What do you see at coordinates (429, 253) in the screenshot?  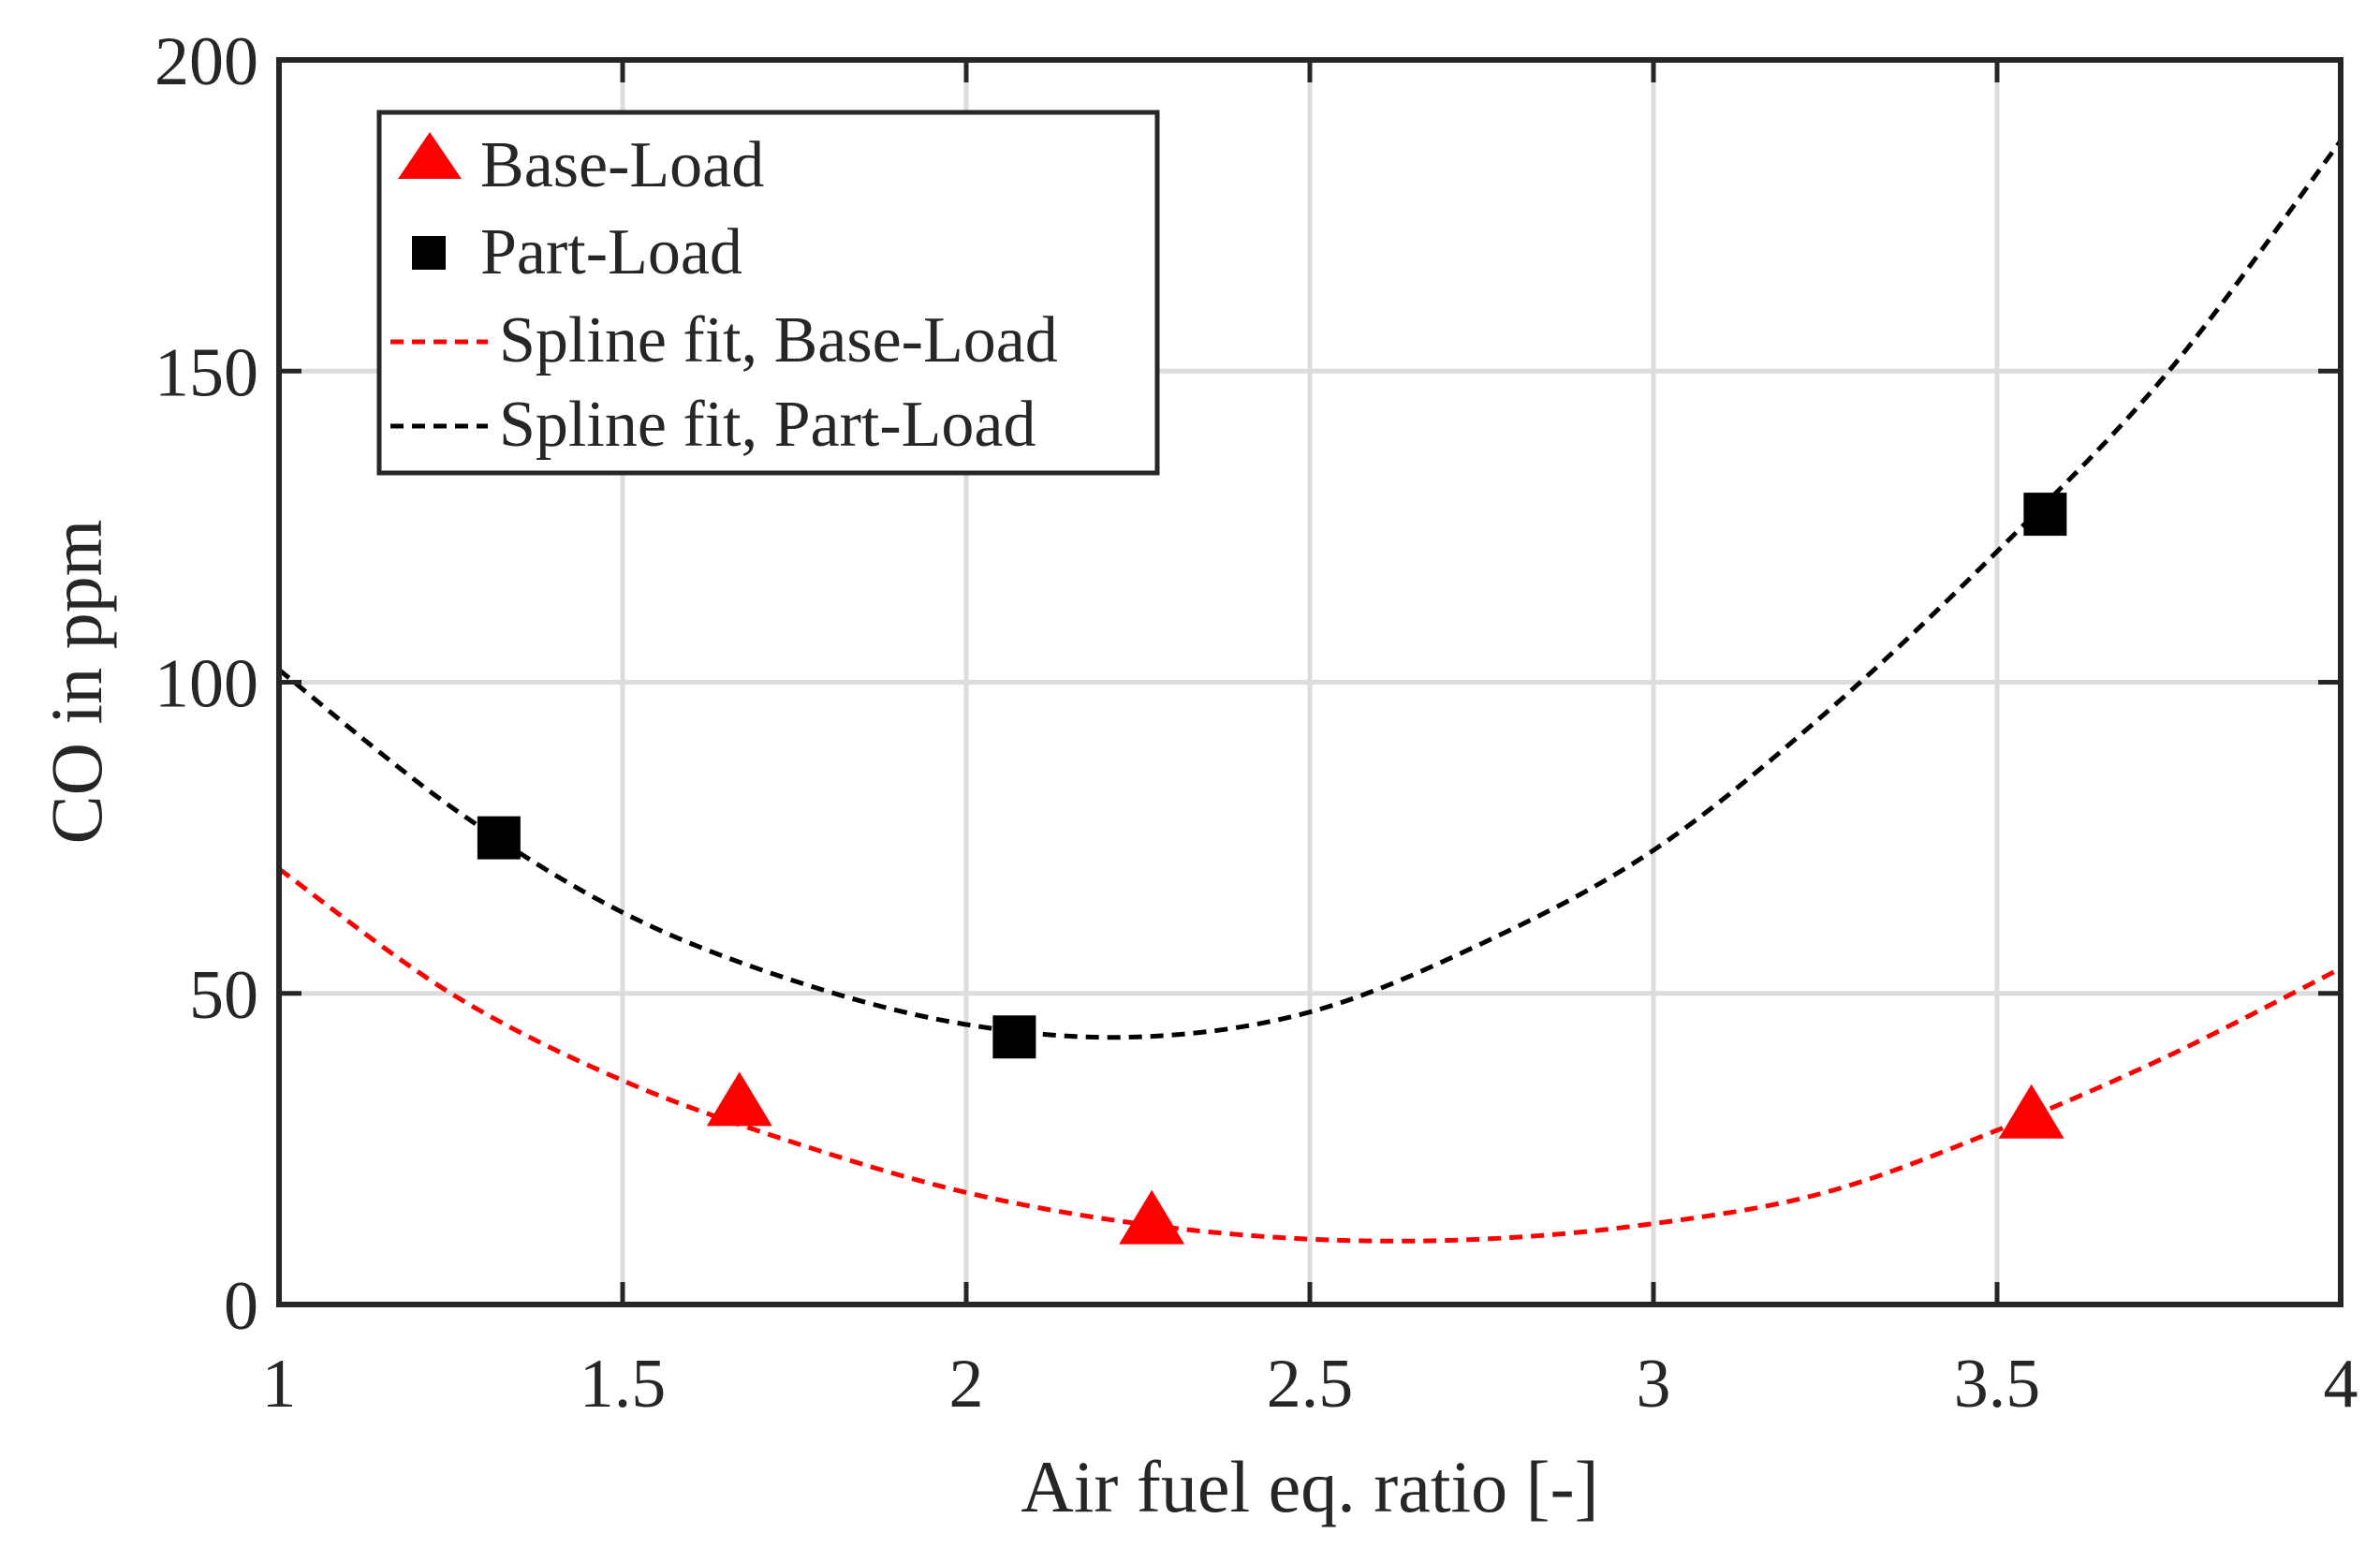 I see `legend-square-marker-icon` at bounding box center [429, 253].